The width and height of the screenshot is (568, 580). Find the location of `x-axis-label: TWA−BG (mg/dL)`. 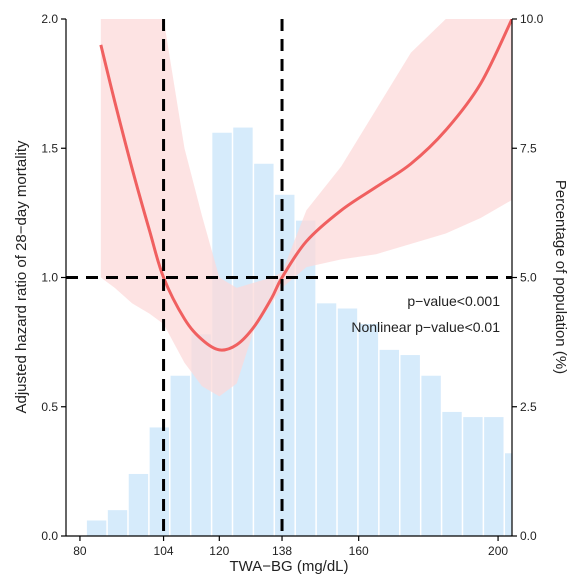

x-axis-label: TWA−BG (mg/dL) is located at coordinates (288, 566).